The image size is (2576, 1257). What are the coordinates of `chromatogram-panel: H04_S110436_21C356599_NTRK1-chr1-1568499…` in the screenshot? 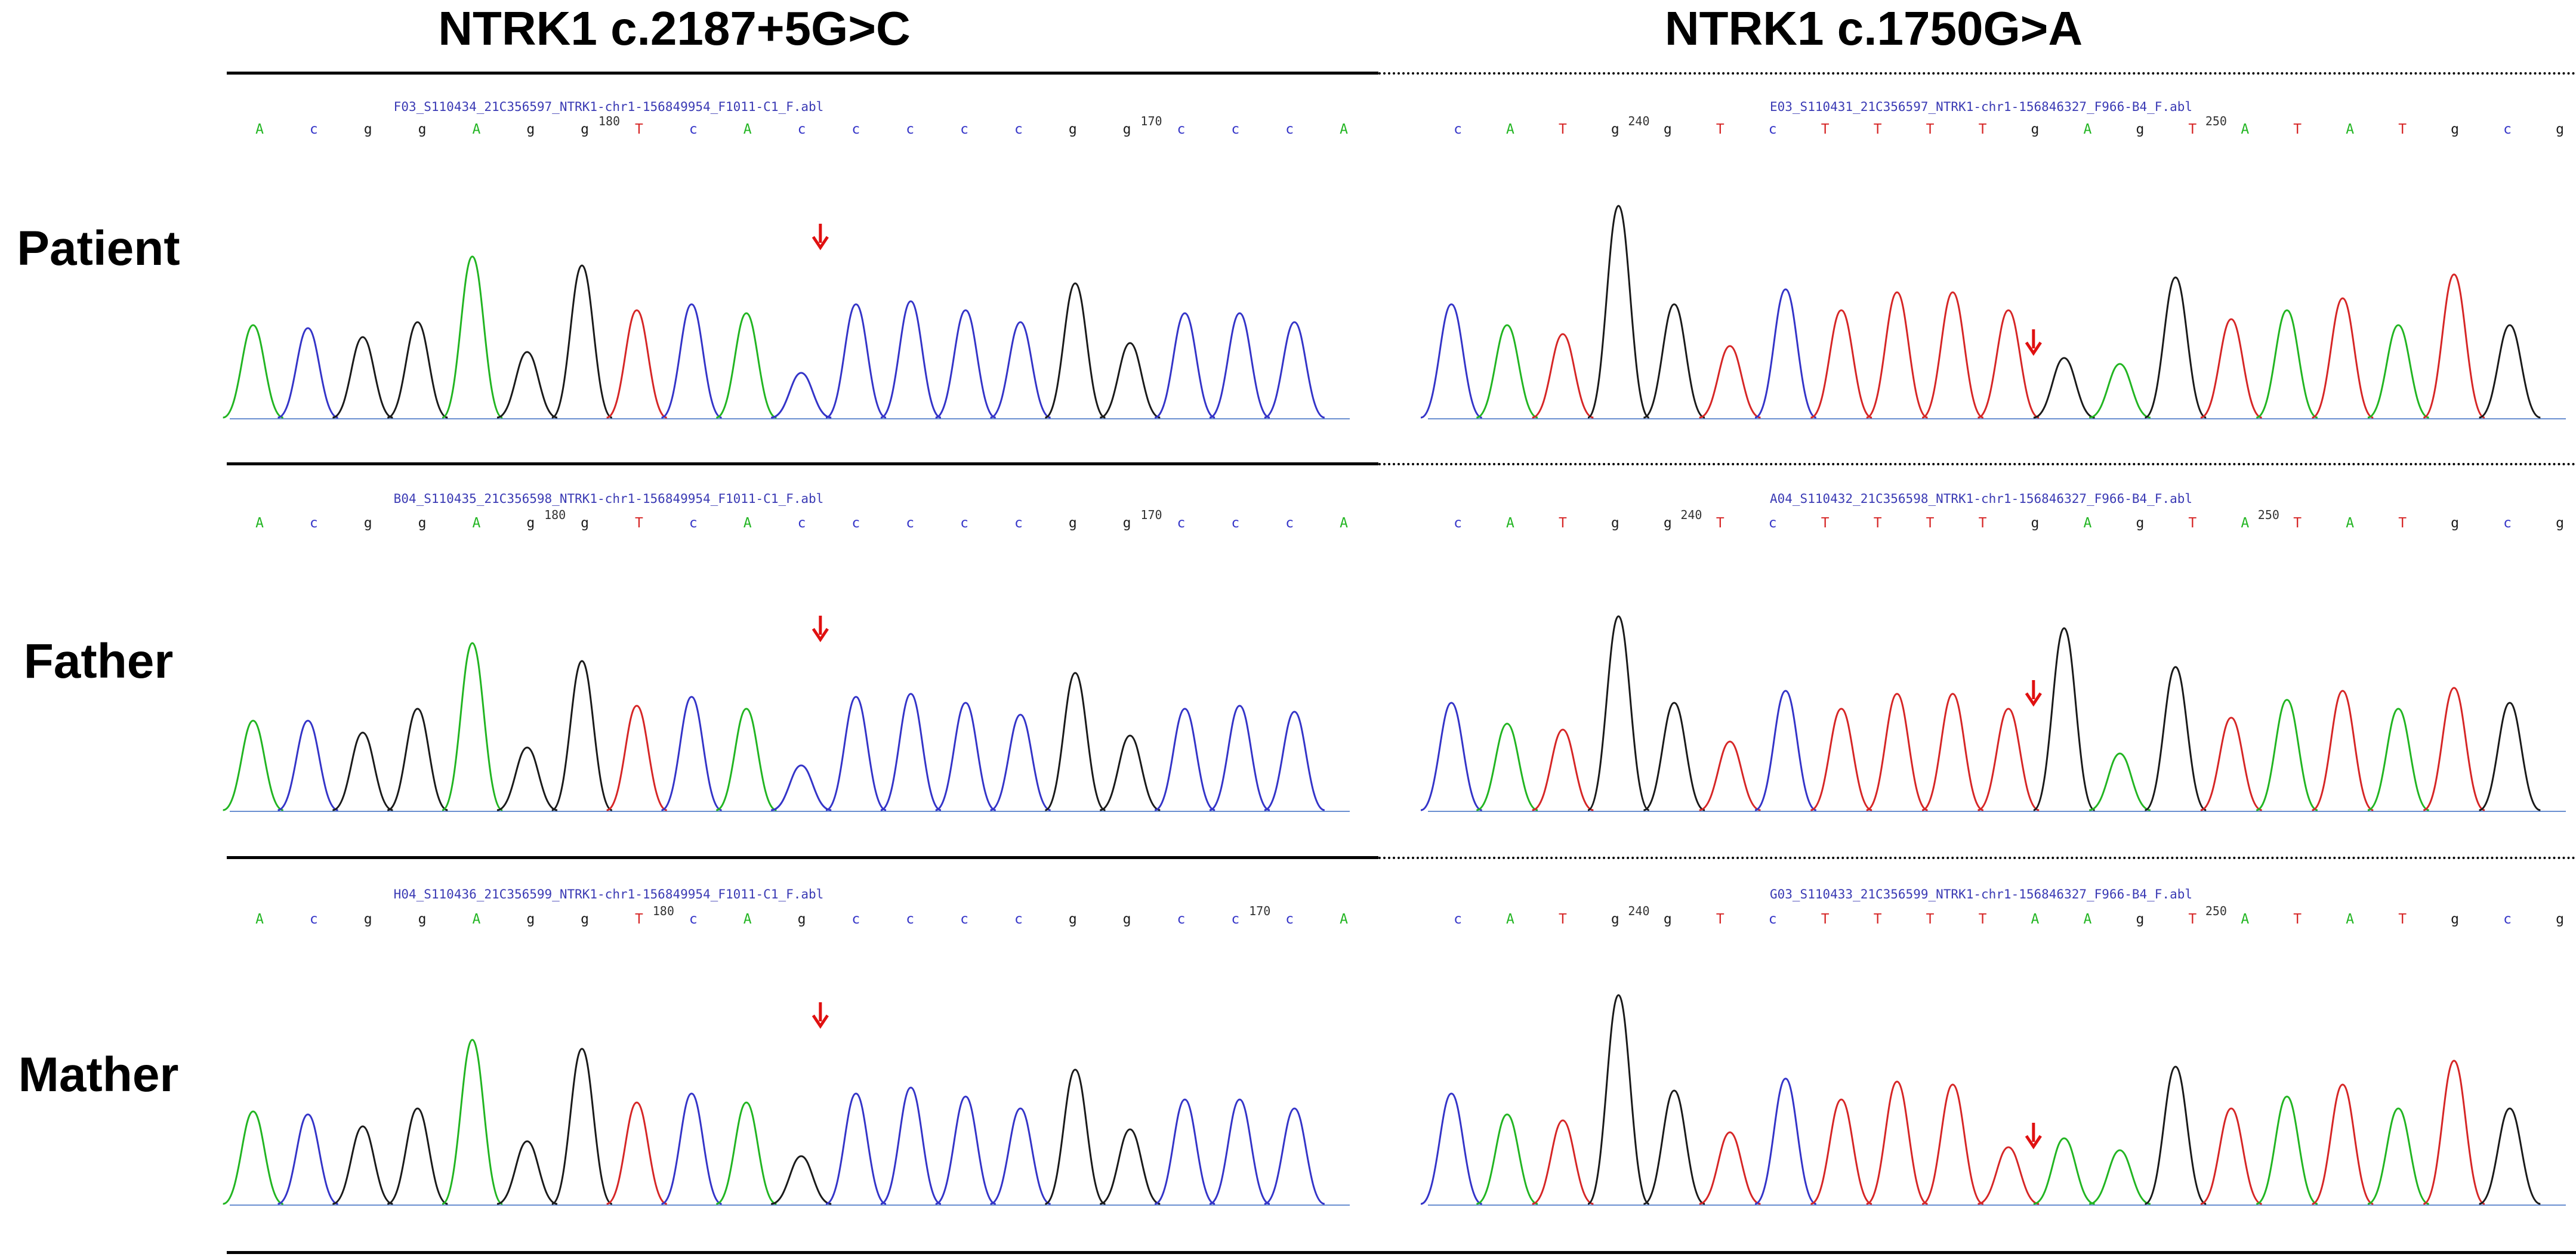 It's located at (786, 1046).